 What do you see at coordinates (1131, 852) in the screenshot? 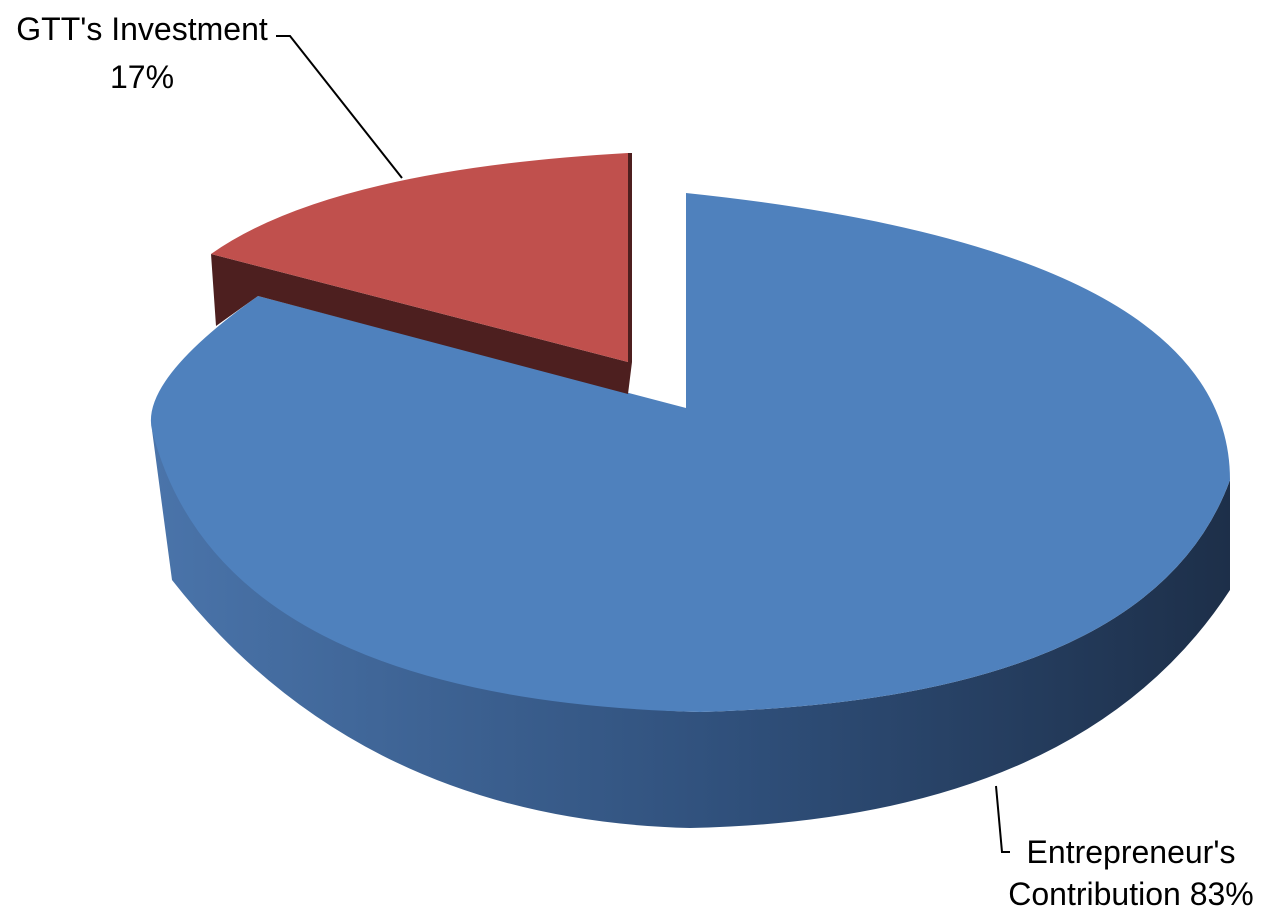
I see `label-entrepreneur-name: Entrepreneur's` at bounding box center [1131, 852].